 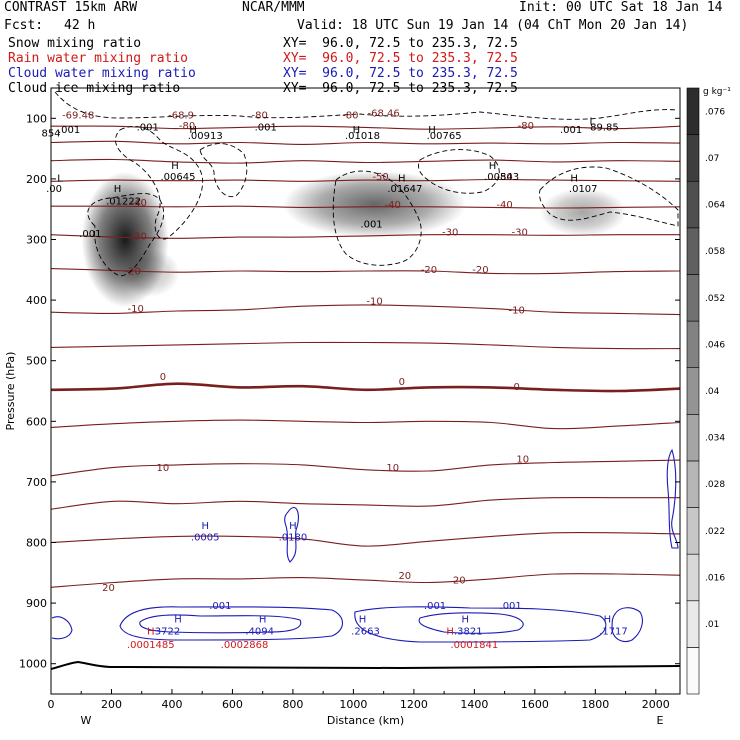 I want to click on east-end-label: E, so click(x=660, y=720).